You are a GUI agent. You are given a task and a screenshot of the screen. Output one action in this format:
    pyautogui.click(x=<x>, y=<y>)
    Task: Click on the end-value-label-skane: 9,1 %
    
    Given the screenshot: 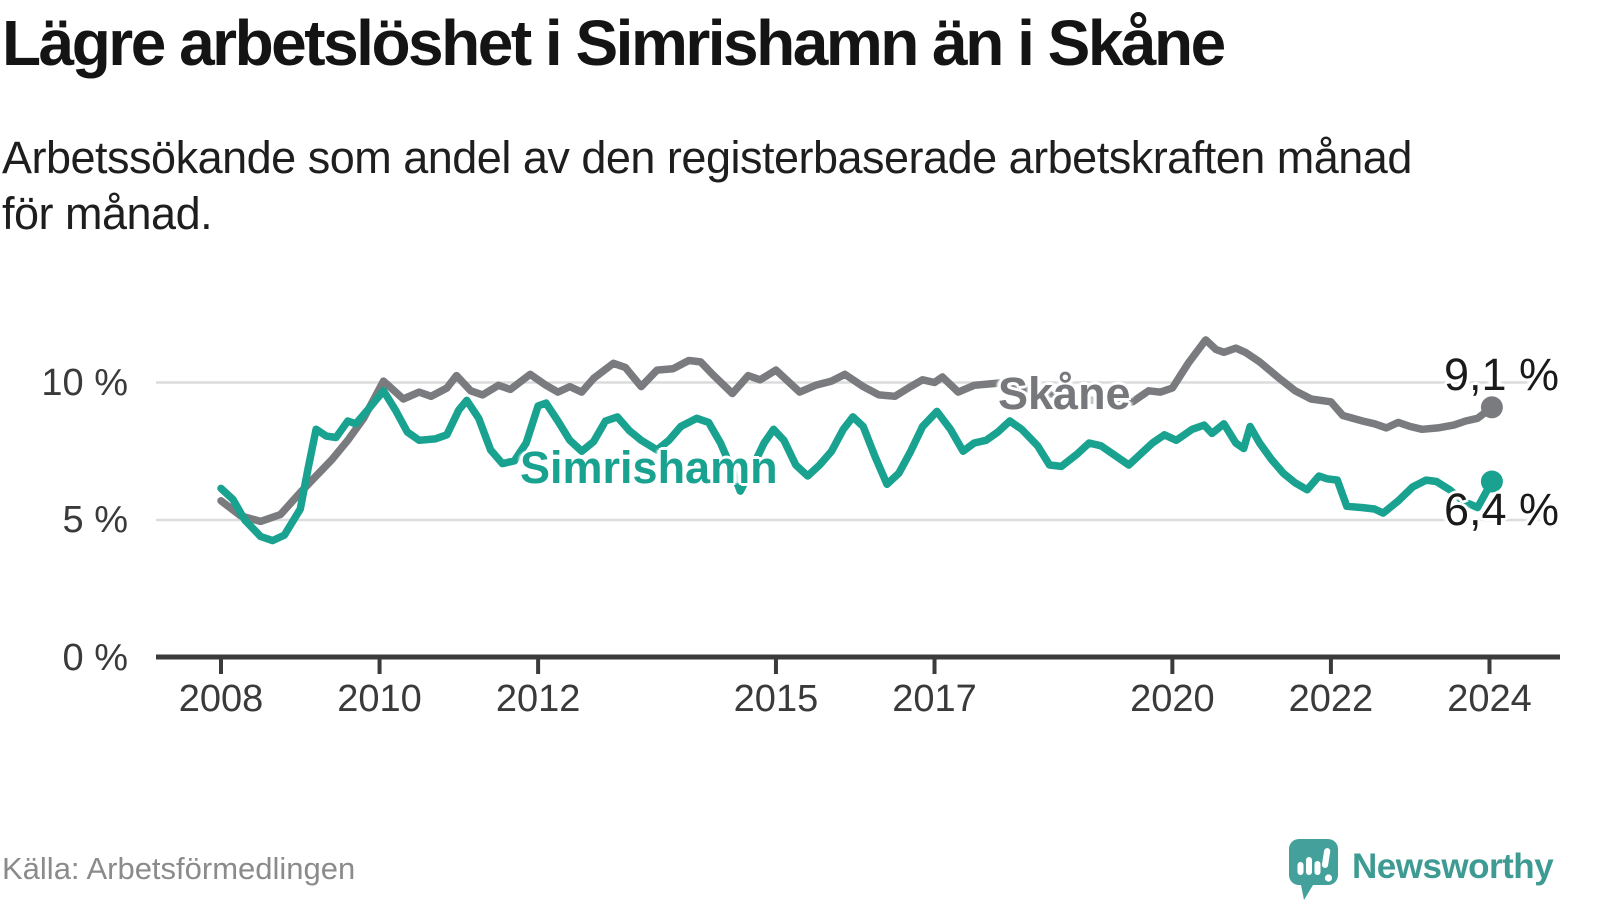 What is the action you would take?
    pyautogui.click(x=1502, y=374)
    